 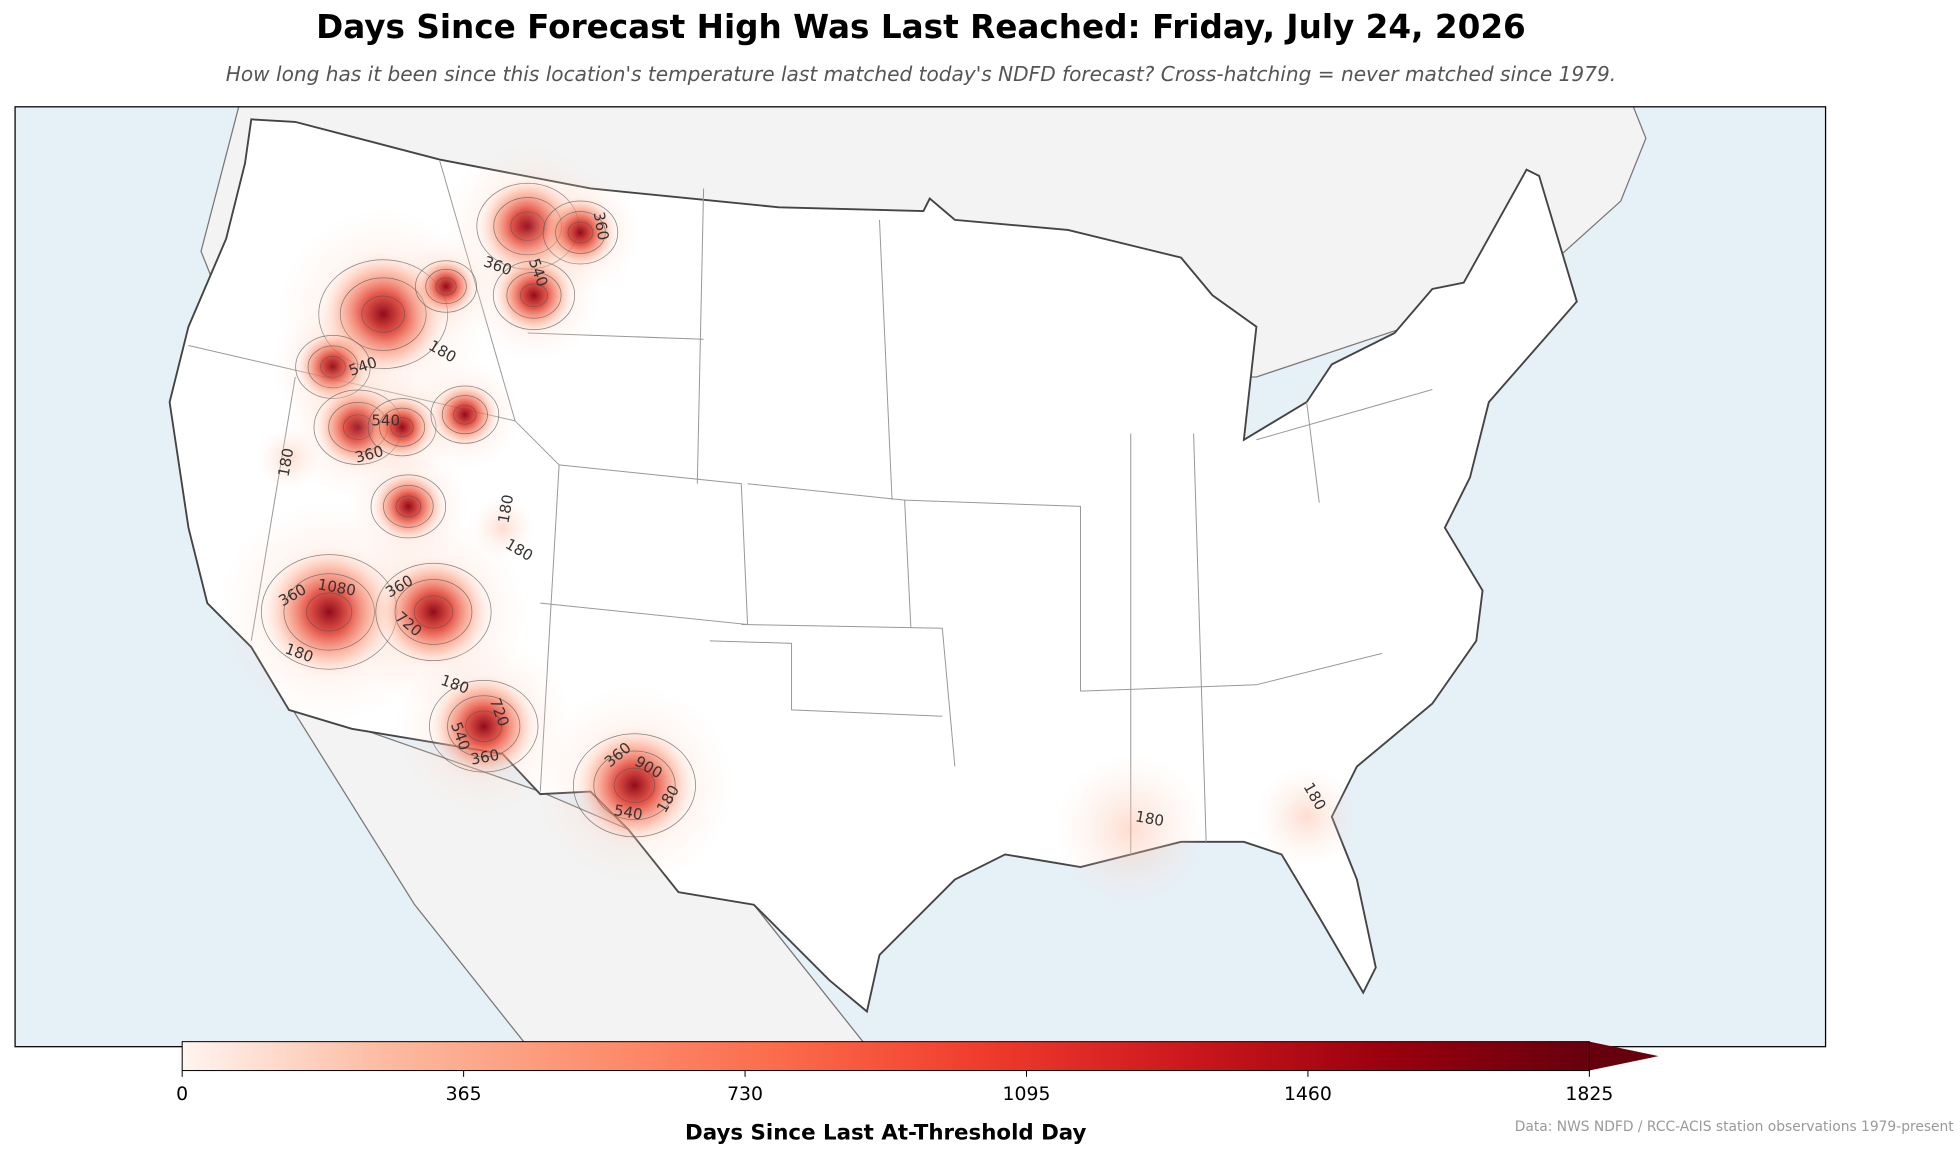 What do you see at coordinates (885, 1056) in the screenshot?
I see `colorbar-ramp` at bounding box center [885, 1056].